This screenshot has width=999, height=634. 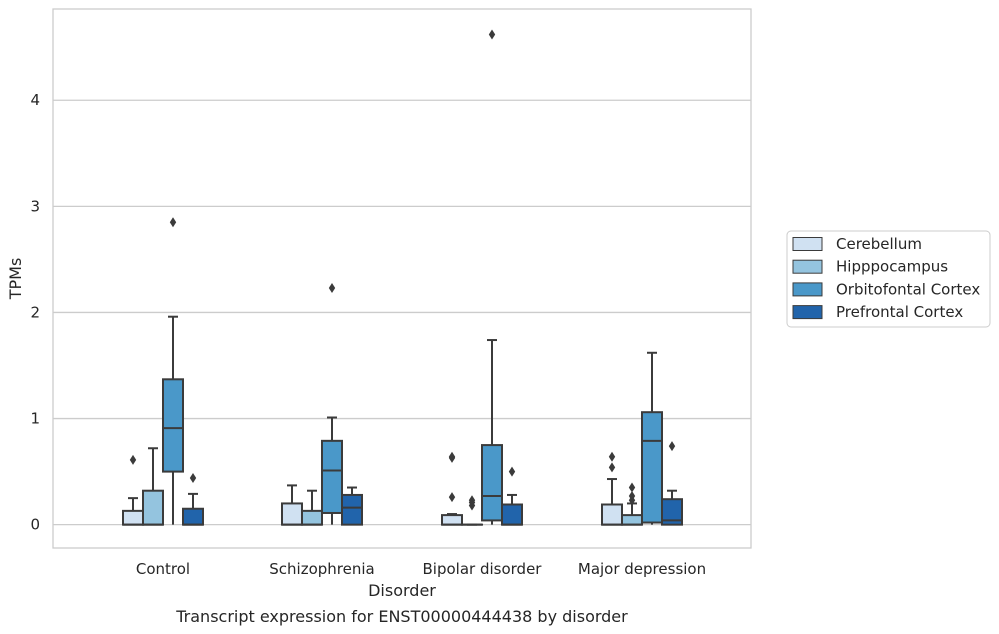 What do you see at coordinates (15, 279) in the screenshot?
I see `y-axis-label: TPMs` at bounding box center [15, 279].